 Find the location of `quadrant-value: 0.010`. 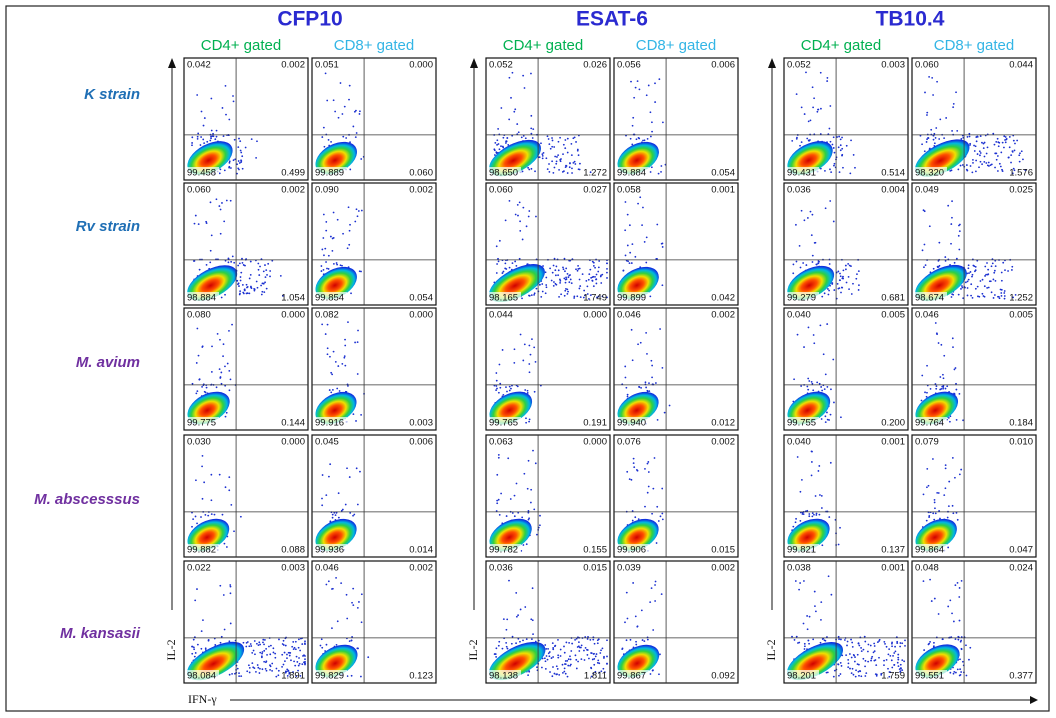

quadrant-value: 0.010 is located at coordinates (1021, 442).